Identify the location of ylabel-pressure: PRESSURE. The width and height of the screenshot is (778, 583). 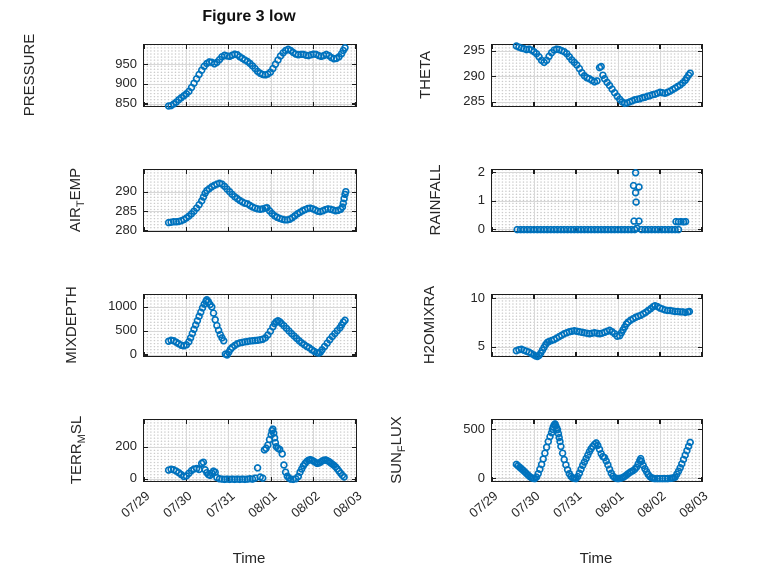
(31, 74).